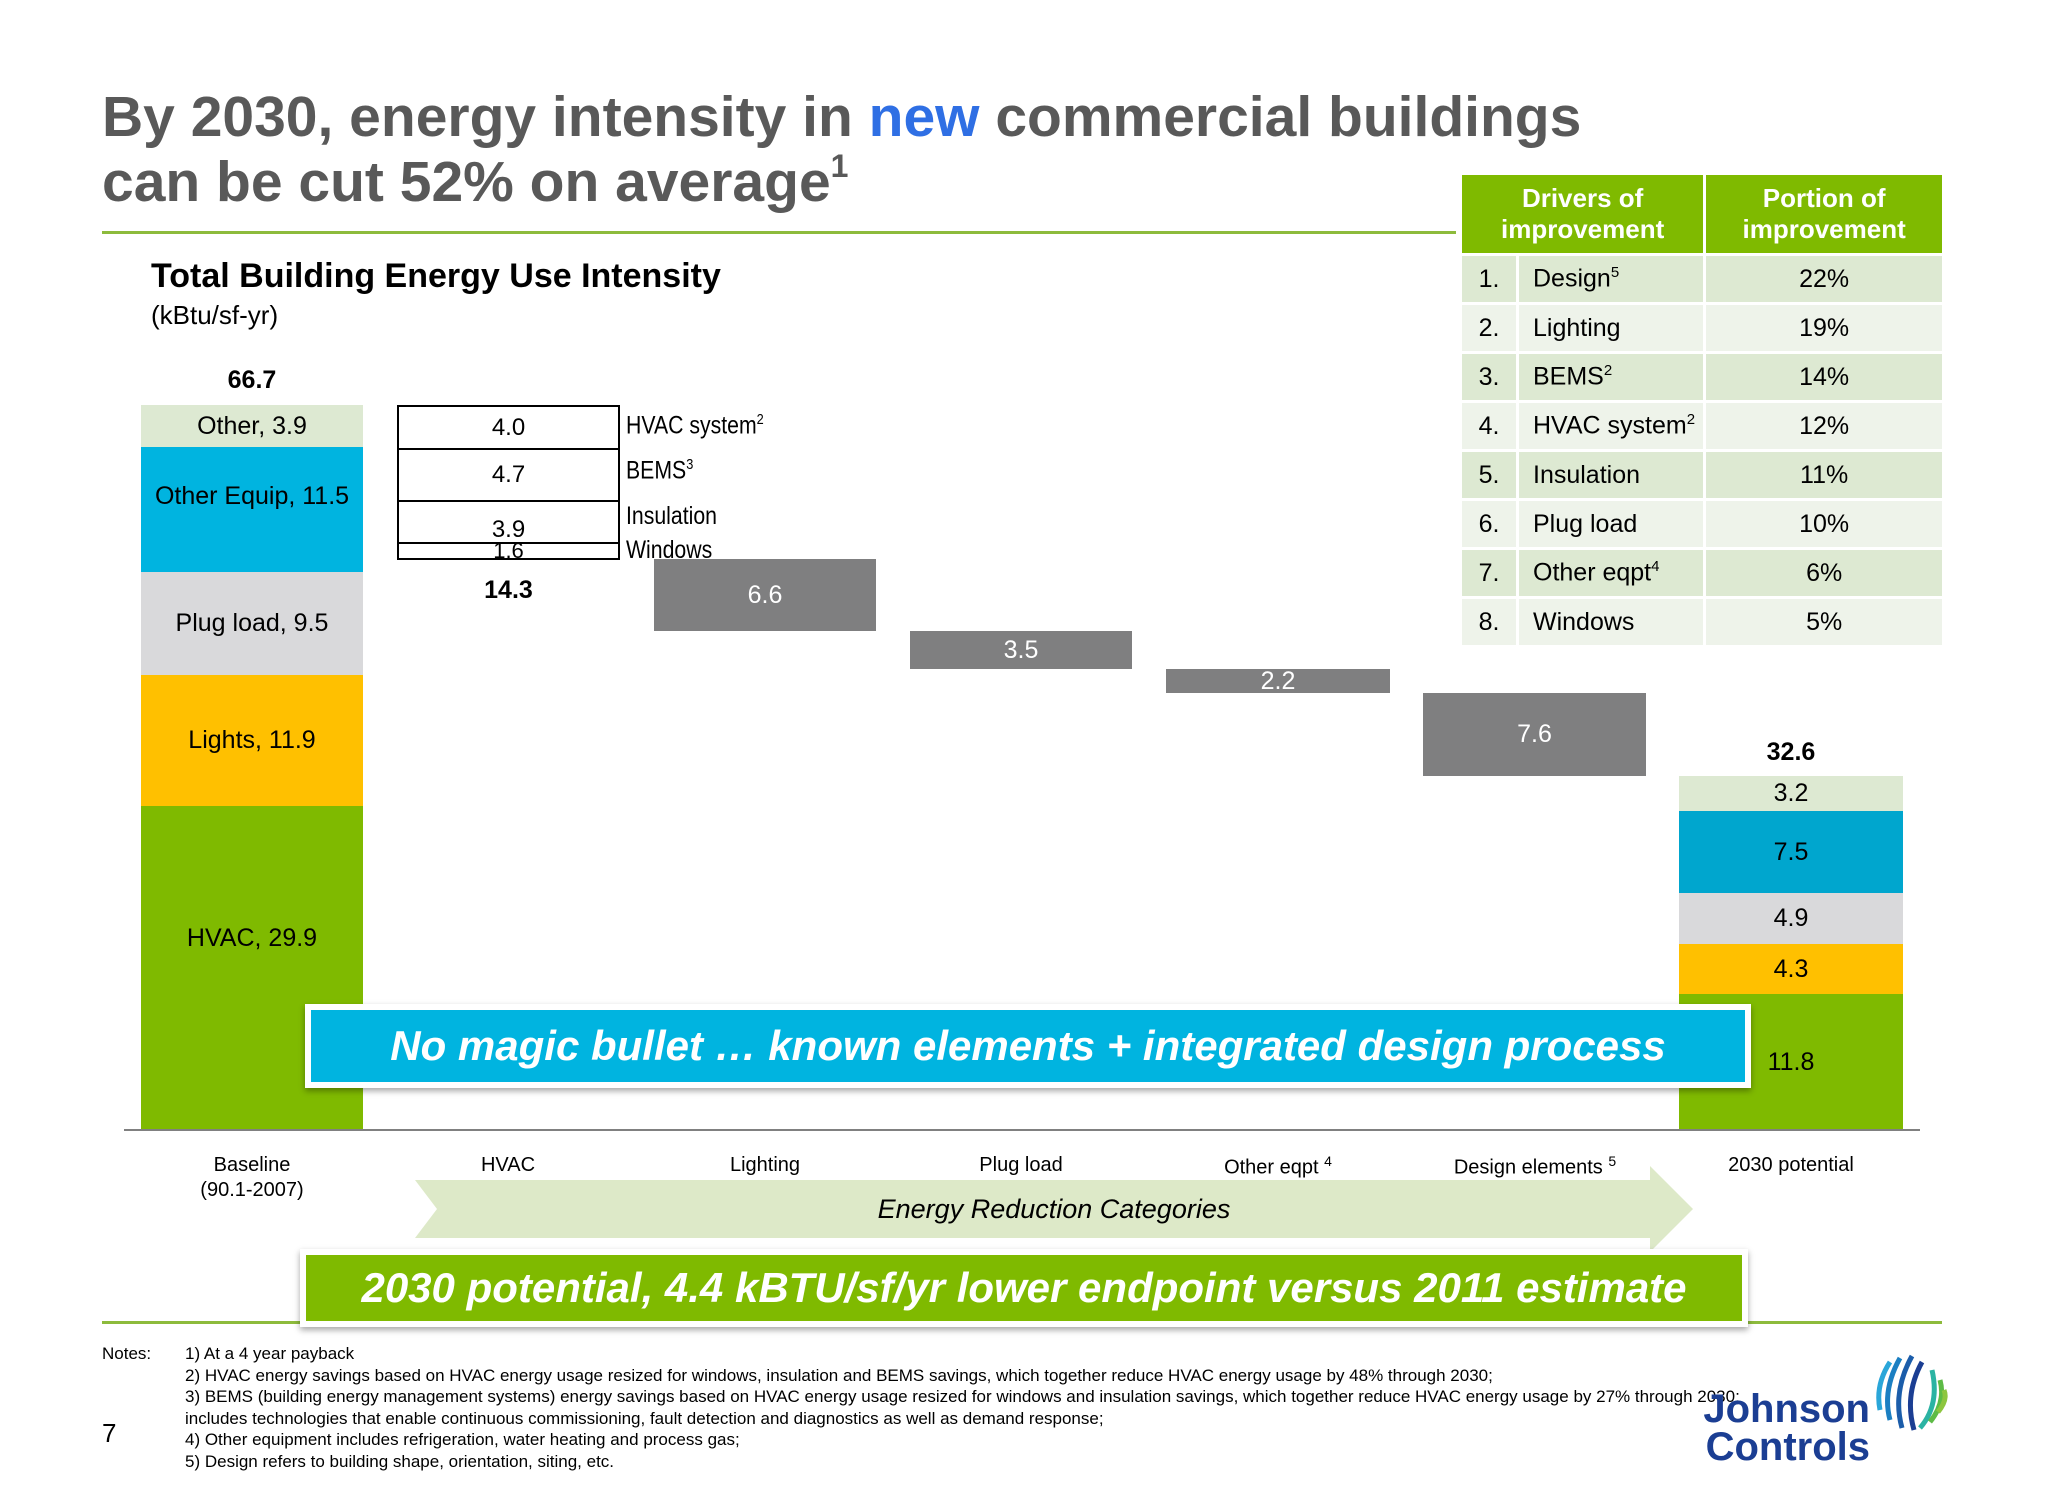 This screenshot has height=1489, width=2048. I want to click on row-driver: Windows, so click(1611, 622).